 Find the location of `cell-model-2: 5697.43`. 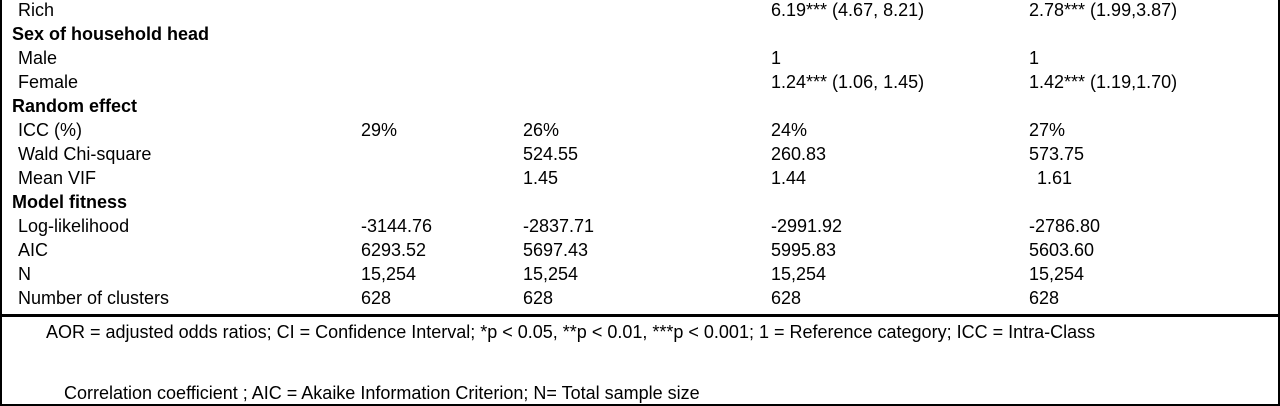

cell-model-2: 5697.43 is located at coordinates (556, 250).